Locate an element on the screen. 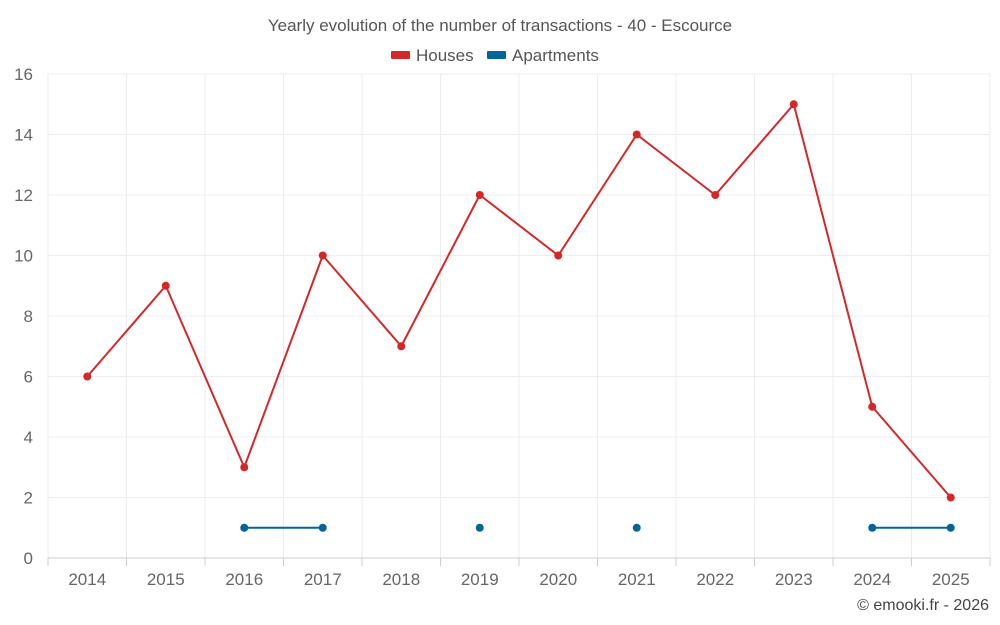 The height and width of the screenshot is (625, 1000). x-tick-label: 2020 is located at coordinates (558, 579).